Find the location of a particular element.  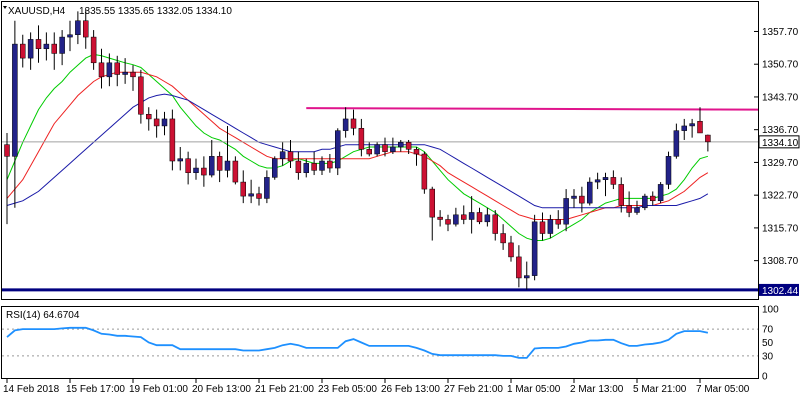

collapse-triangle-icon is located at coordinates (5, 7).